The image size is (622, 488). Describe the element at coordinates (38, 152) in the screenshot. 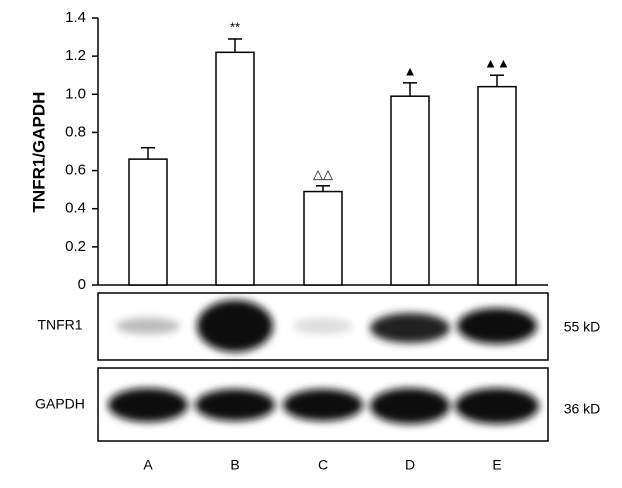

I see `y-axis-label: TNFR1/GAPDH` at that location.